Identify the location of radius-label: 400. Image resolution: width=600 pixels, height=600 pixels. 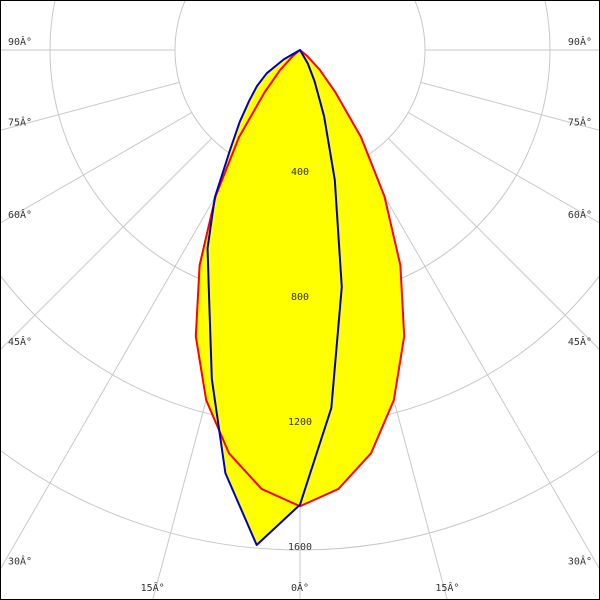
(300, 172).